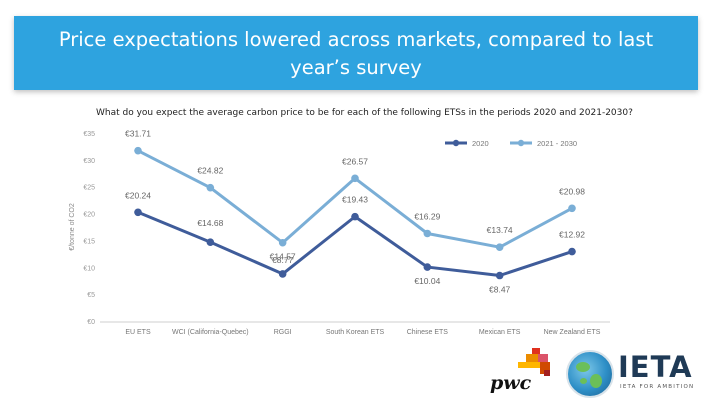 The width and height of the screenshot is (720, 405). What do you see at coordinates (572, 235) in the screenshot?
I see `data-label: €12.92` at bounding box center [572, 235].